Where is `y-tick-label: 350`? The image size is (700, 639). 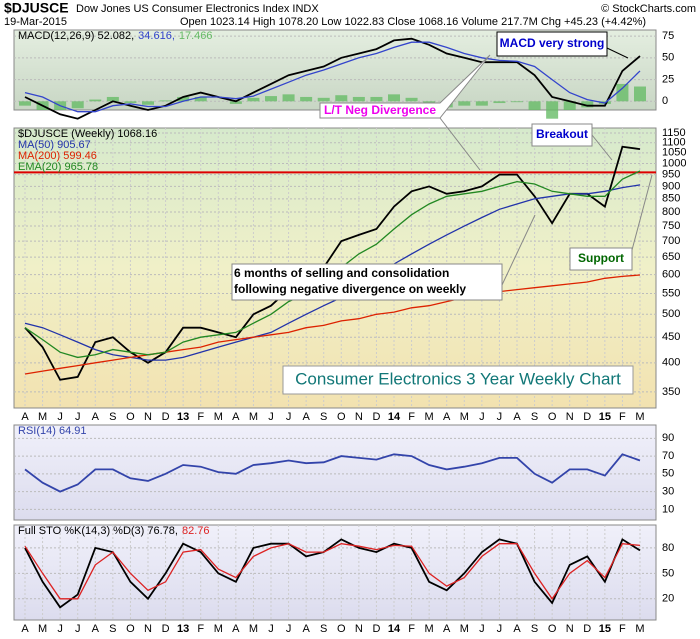
y-tick-label: 350 is located at coordinates (671, 392).